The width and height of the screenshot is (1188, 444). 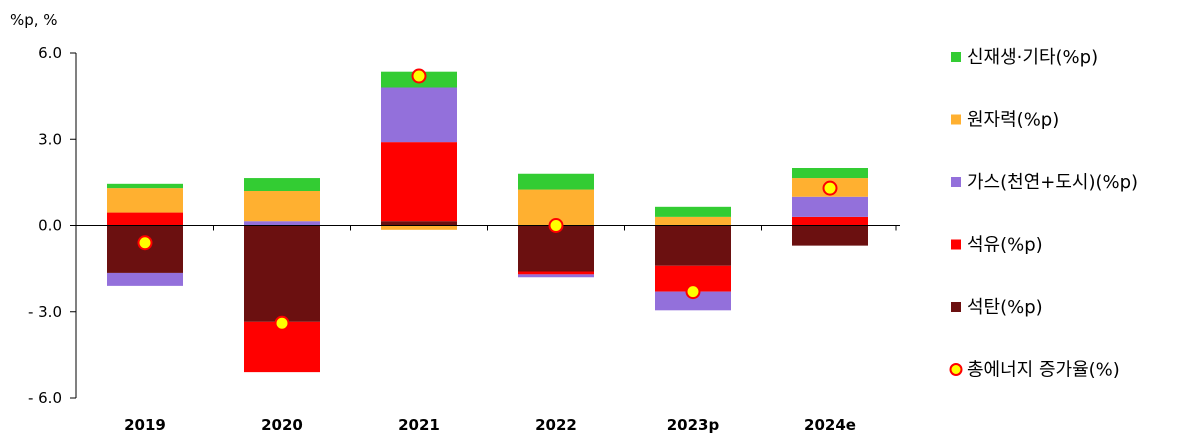 What do you see at coordinates (556, 425) in the screenshot?
I see `x-tick-label: 2022` at bounding box center [556, 425].